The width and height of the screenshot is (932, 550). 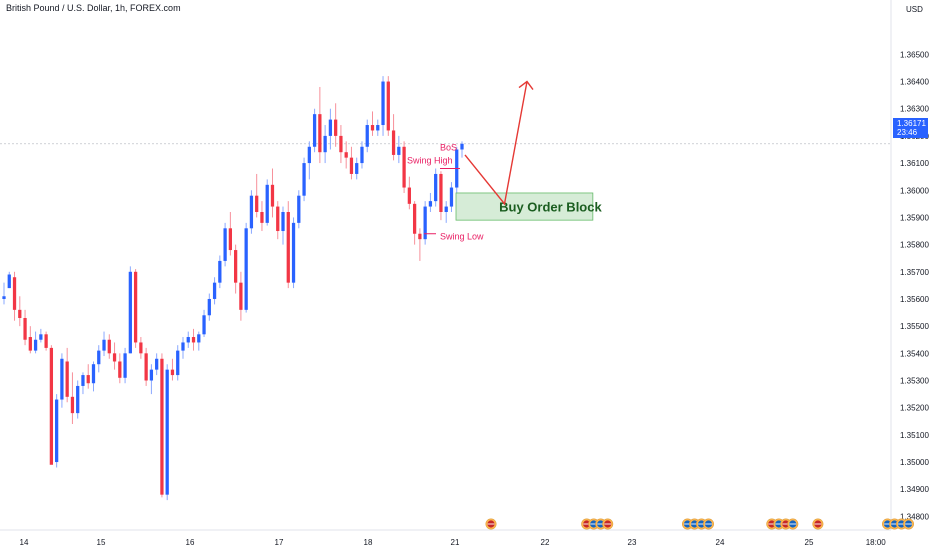 I want to click on x-tick-label: 14, so click(x=24, y=542).